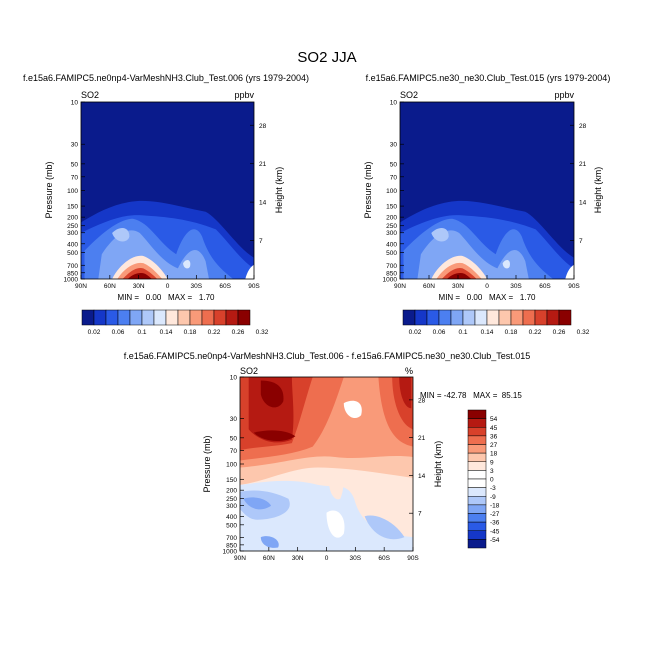  What do you see at coordinates (75, 177) in the screenshot?
I see `y-tick-label: 70` at bounding box center [75, 177].